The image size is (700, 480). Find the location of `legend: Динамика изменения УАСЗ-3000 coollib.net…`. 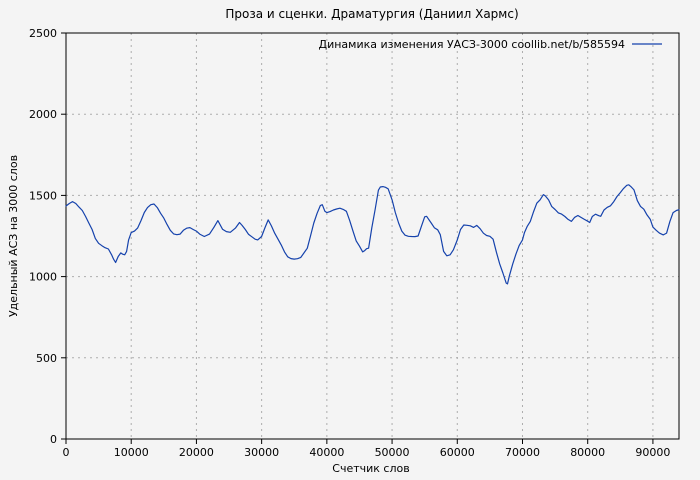

legend: Динамика изменения УАСЗ-3000 coollib.net… is located at coordinates (490, 44).